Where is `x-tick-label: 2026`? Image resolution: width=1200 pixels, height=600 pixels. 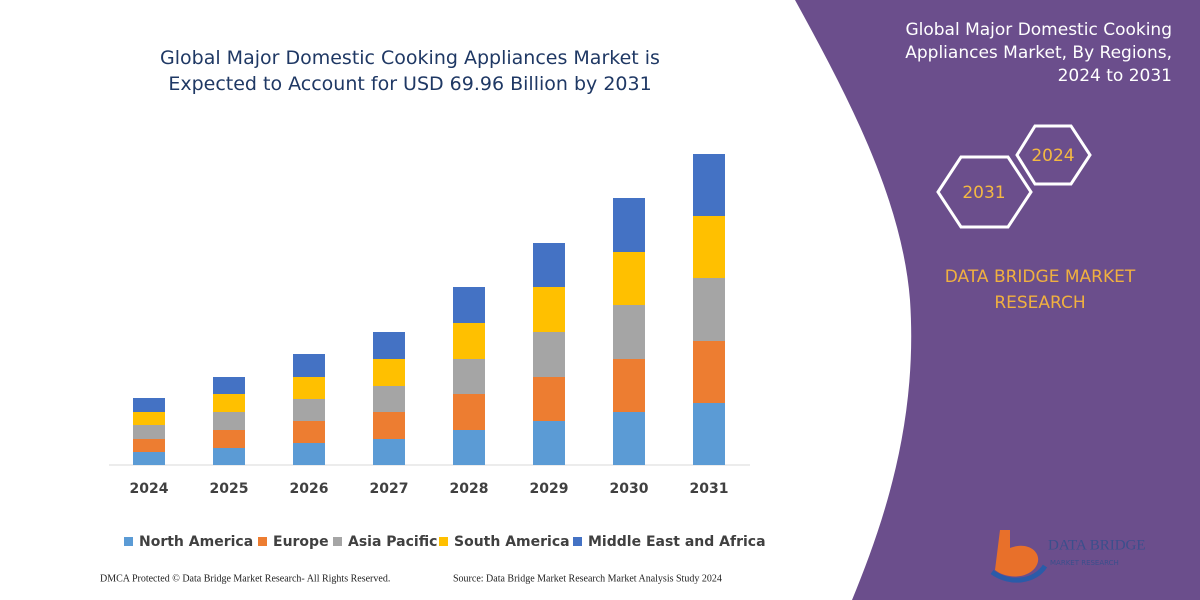
x-tick-label: 2026 is located at coordinates (309, 489).